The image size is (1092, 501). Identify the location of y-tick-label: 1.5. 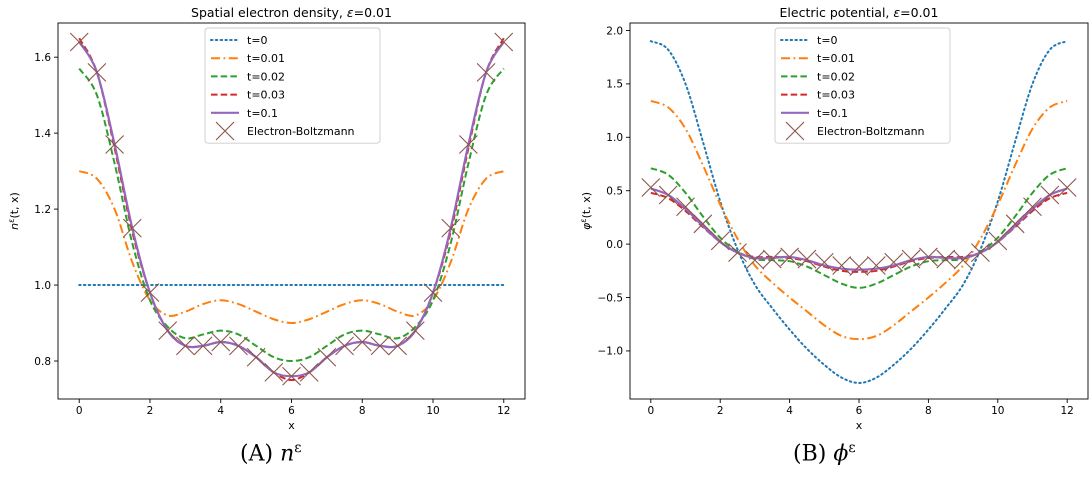
(614, 85).